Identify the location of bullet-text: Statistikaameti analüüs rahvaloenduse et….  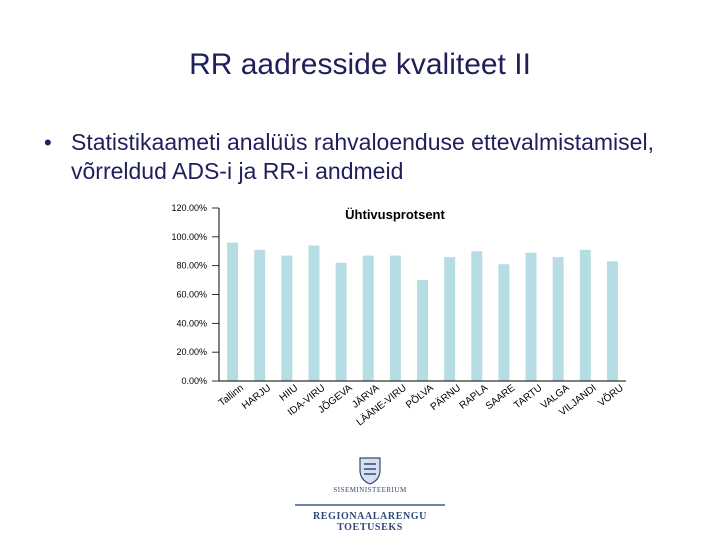
(362, 156).